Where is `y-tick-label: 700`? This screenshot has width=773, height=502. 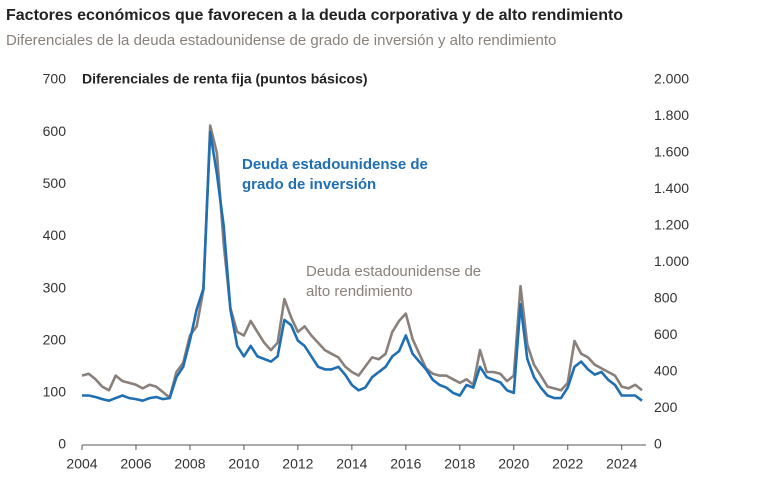
y-tick-label: 700 is located at coordinates (55, 79).